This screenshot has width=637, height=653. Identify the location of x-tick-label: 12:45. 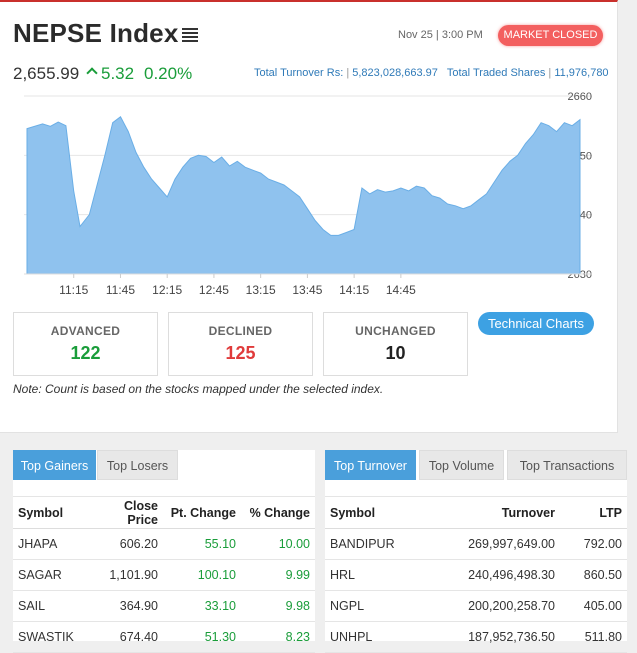
(214, 290).